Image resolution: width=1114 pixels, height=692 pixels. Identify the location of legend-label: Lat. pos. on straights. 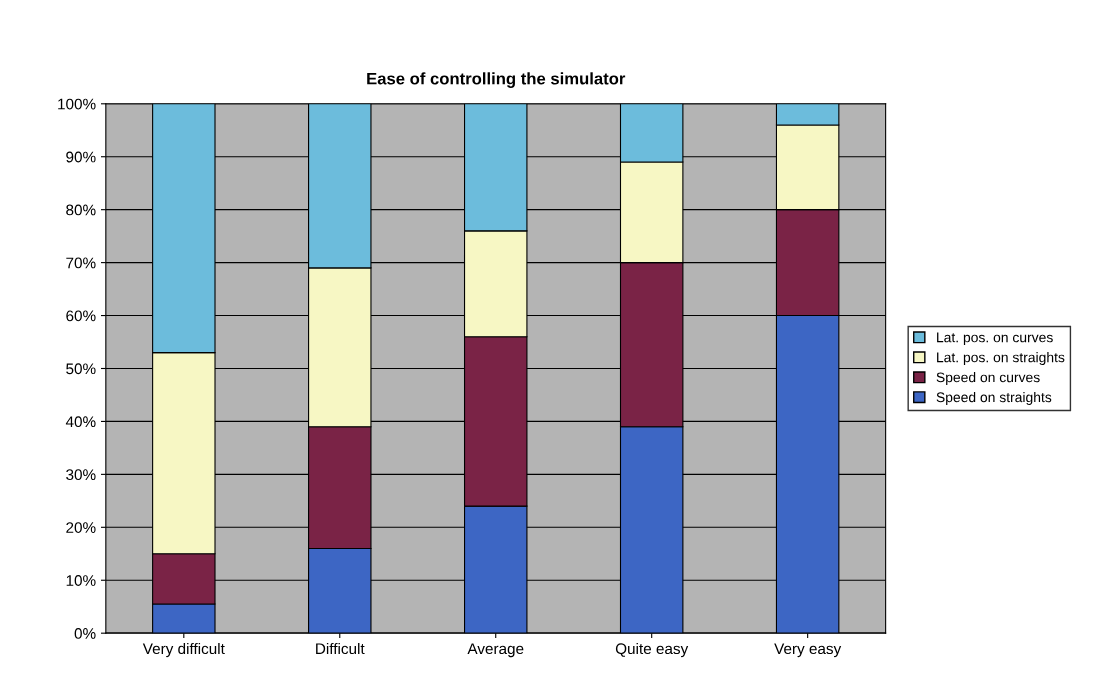
(1001, 359).